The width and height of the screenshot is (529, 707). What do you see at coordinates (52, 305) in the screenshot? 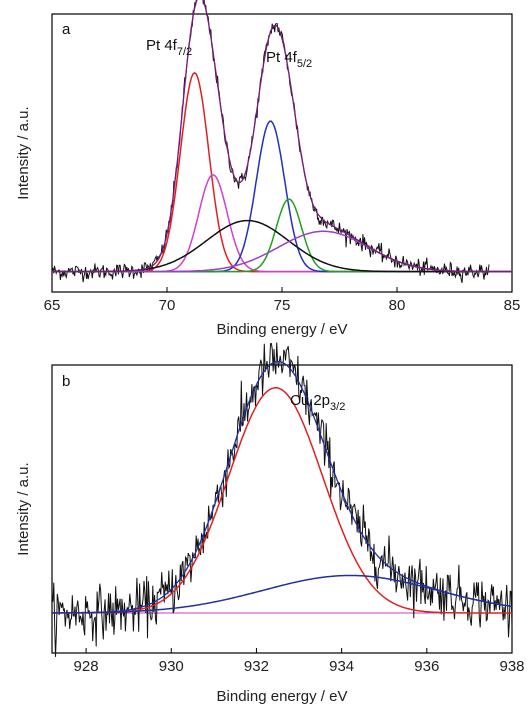
I see `panel-a-x-tick-label: 65` at bounding box center [52, 305].